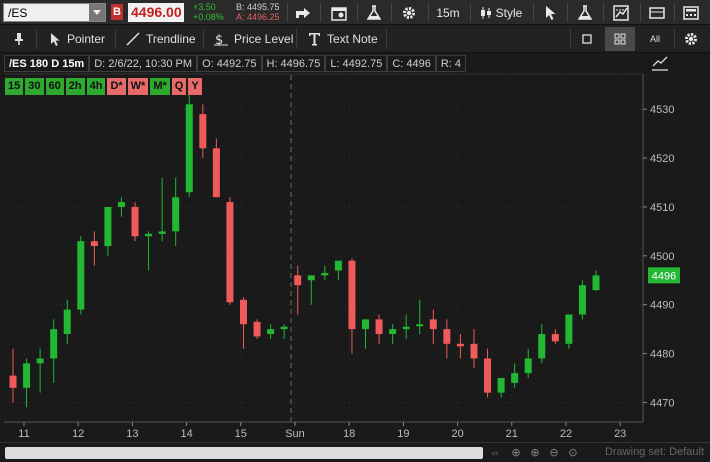 This screenshot has width=710, height=462. What do you see at coordinates (54, 86) in the screenshot?
I see `agg-button-60: 60` at bounding box center [54, 86].